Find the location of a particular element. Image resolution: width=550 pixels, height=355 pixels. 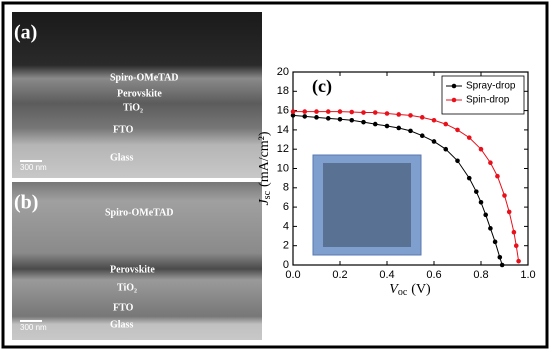

legend-box is located at coordinates (483, 95).